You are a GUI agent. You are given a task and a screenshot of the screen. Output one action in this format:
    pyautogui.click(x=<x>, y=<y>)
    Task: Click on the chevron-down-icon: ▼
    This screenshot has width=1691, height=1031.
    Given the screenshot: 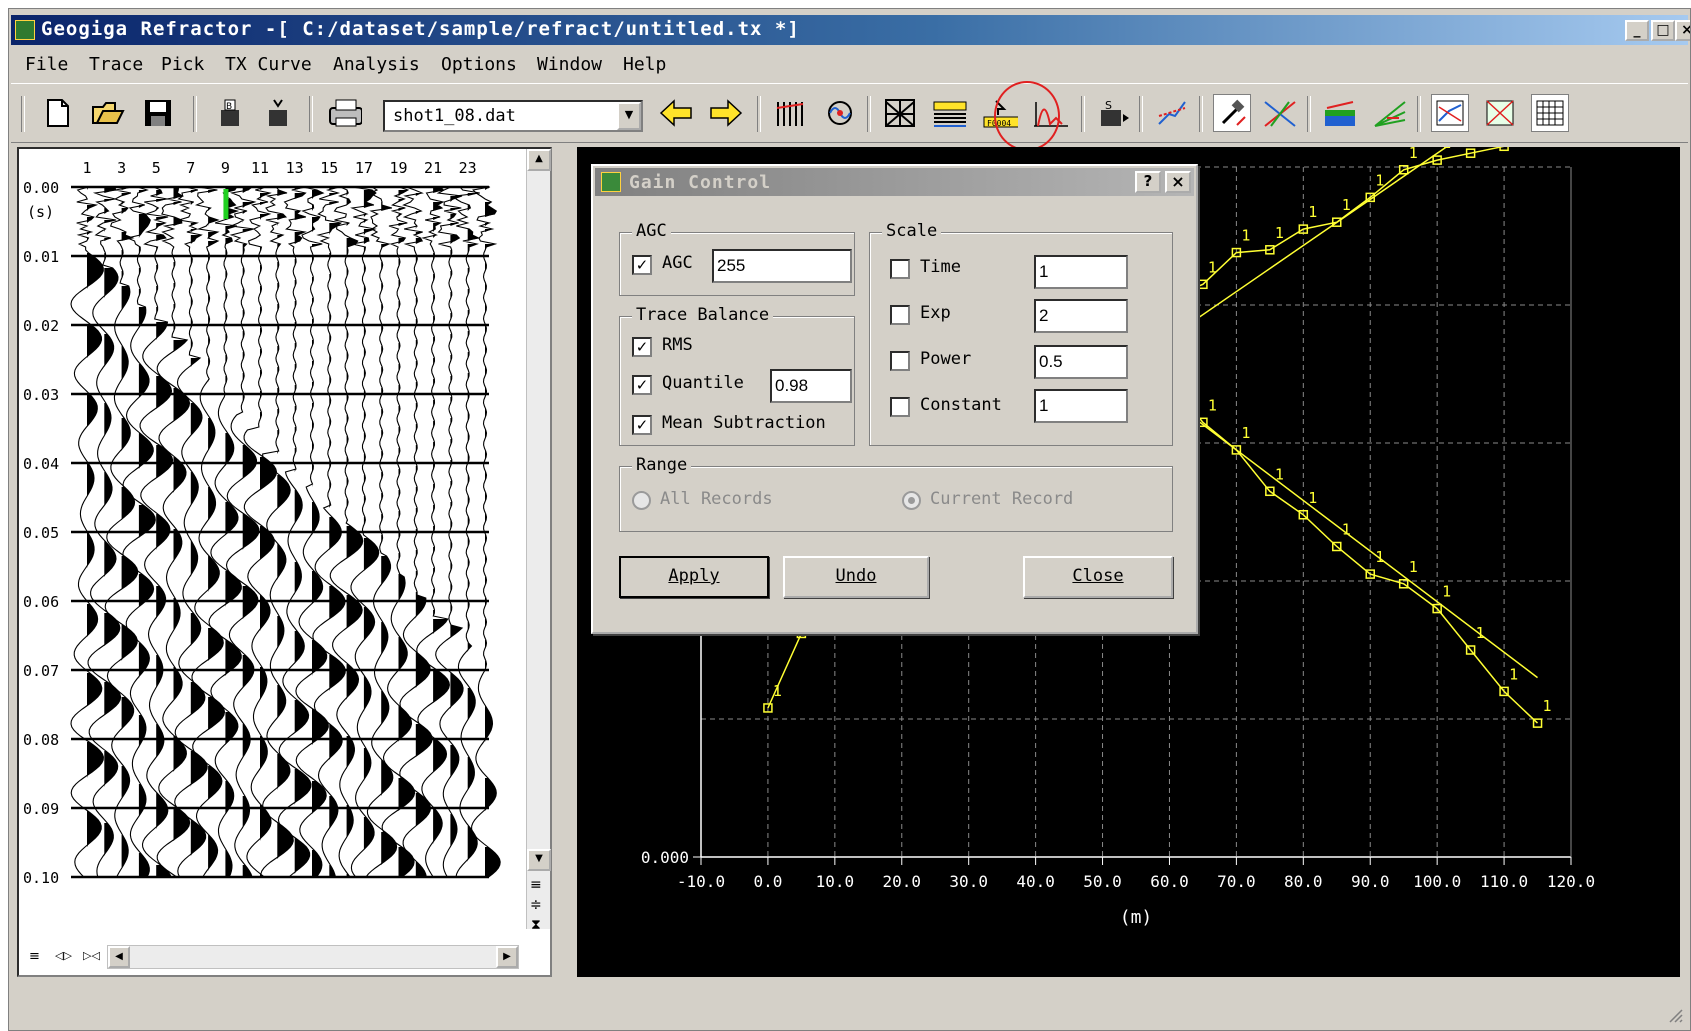 What is the action you would take?
    pyautogui.click(x=629, y=116)
    